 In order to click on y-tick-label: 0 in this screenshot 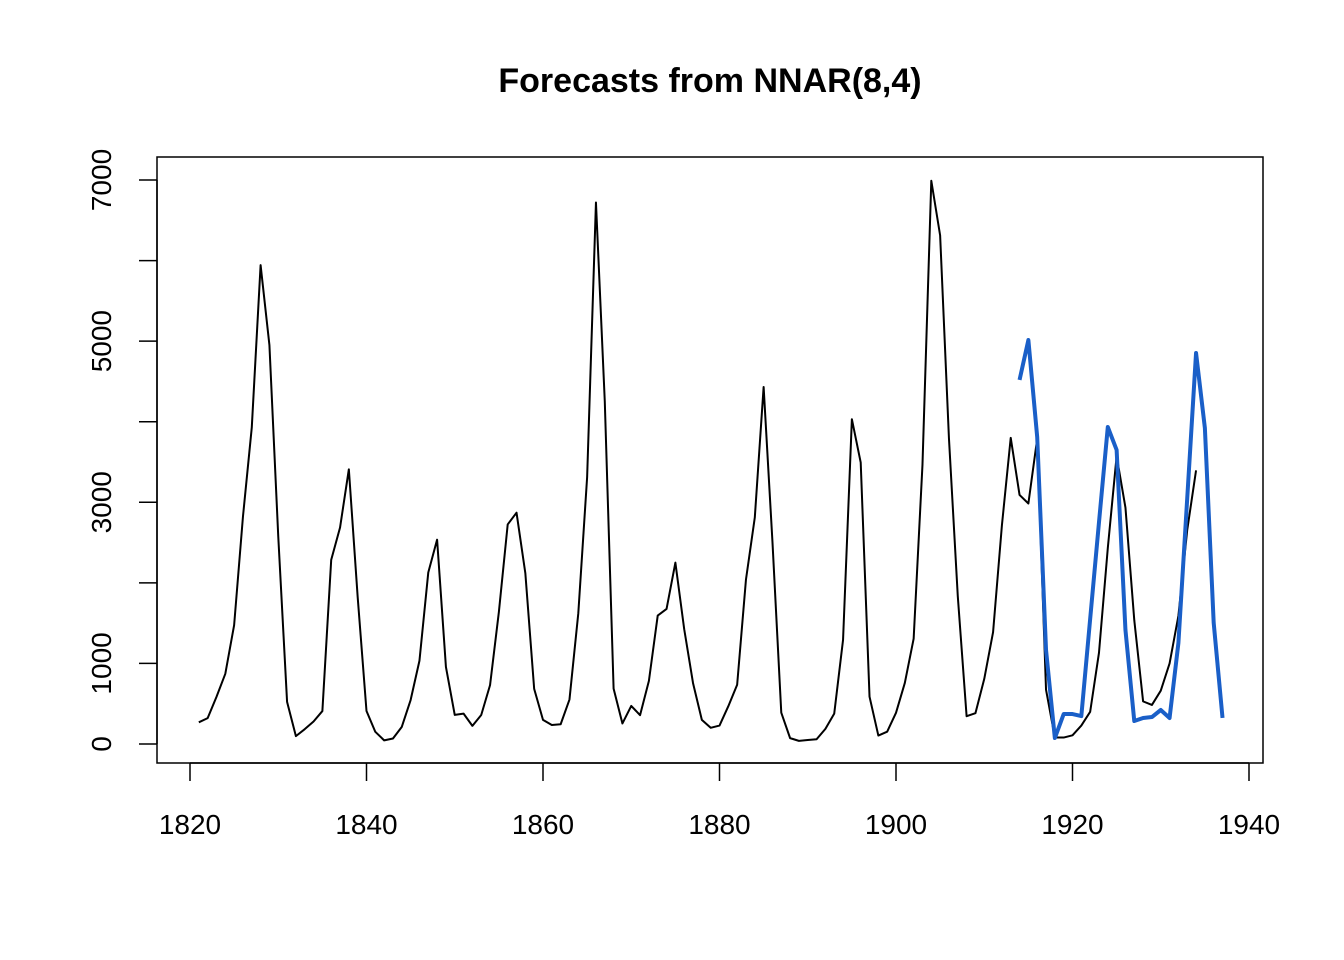, I will do `click(101, 744)`.